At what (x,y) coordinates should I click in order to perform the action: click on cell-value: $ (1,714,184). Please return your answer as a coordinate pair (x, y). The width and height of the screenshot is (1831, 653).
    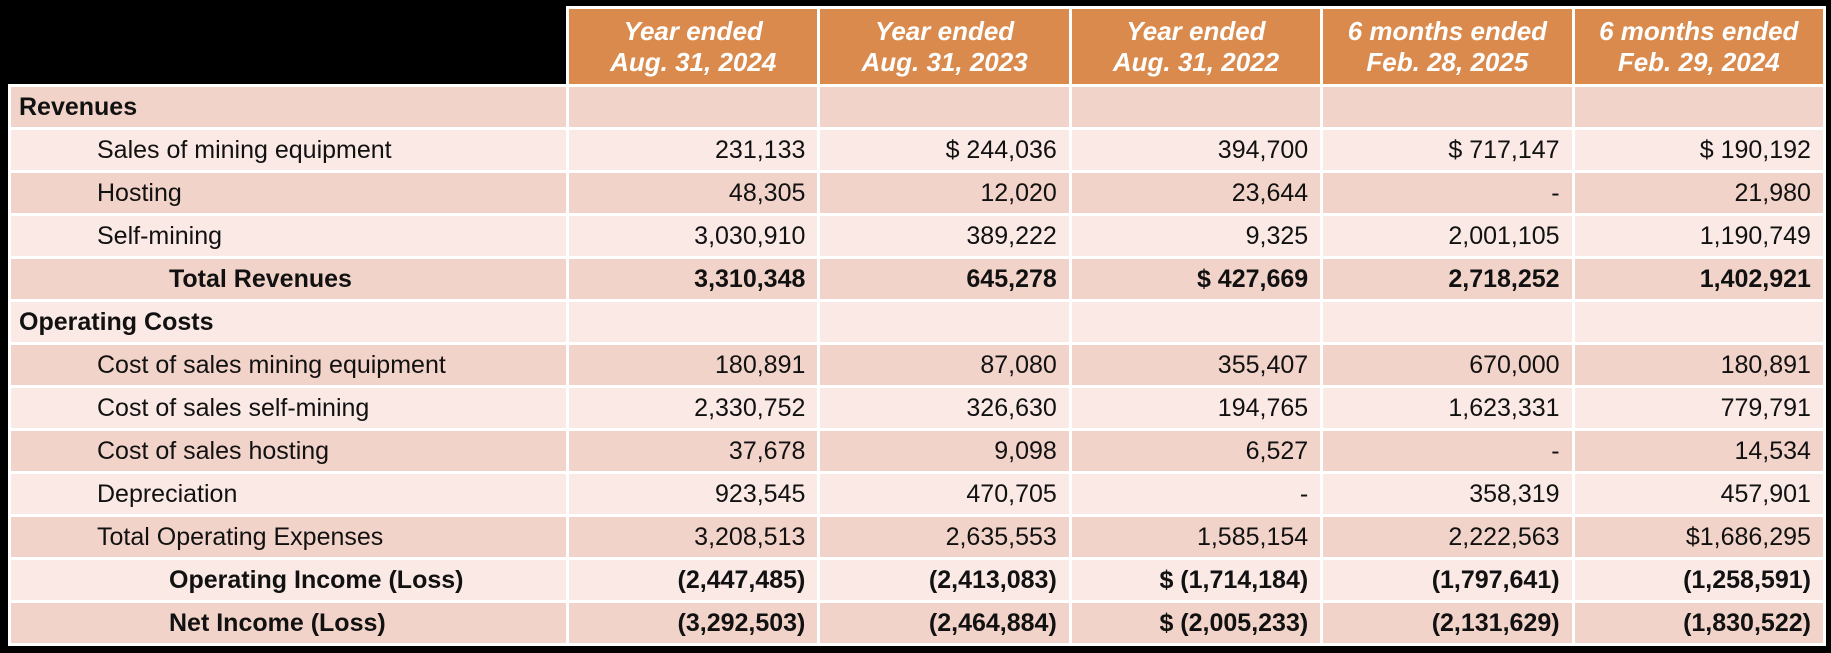
    Looking at the image, I should click on (1196, 580).